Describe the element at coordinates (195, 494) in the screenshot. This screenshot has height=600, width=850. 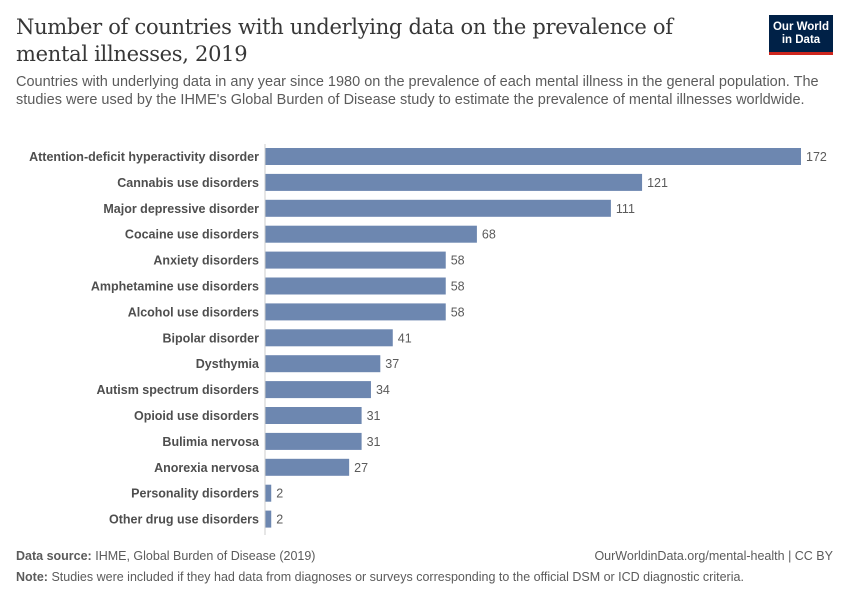
I see `category-label: Personality disorders` at that location.